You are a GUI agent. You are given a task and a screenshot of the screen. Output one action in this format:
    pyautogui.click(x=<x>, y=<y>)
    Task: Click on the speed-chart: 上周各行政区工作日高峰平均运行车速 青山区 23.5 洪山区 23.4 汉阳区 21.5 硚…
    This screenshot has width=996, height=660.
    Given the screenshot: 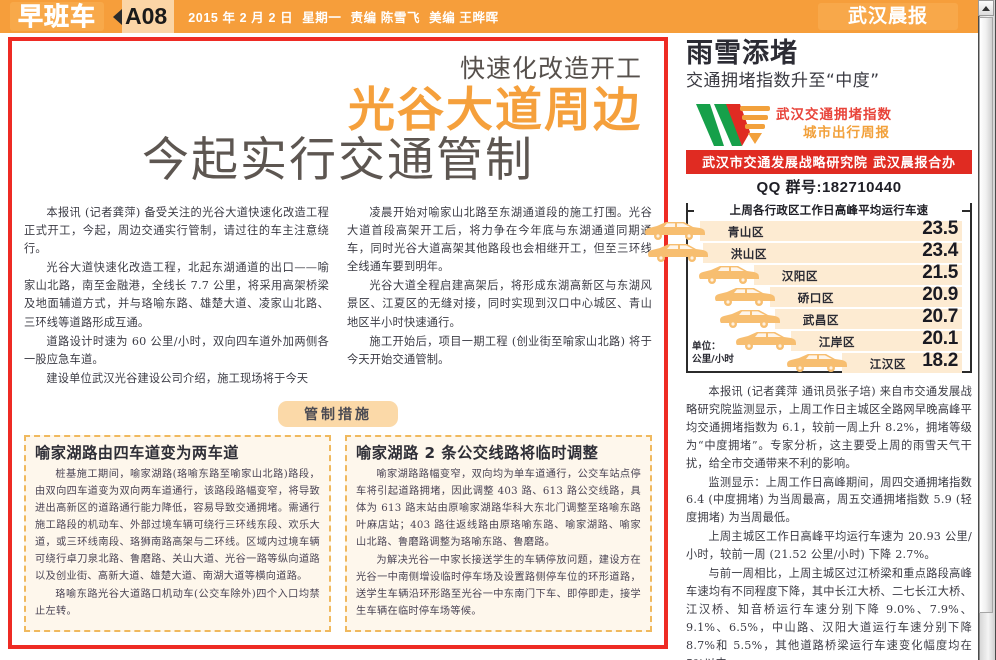 What is the action you would take?
    pyautogui.click(x=808, y=287)
    